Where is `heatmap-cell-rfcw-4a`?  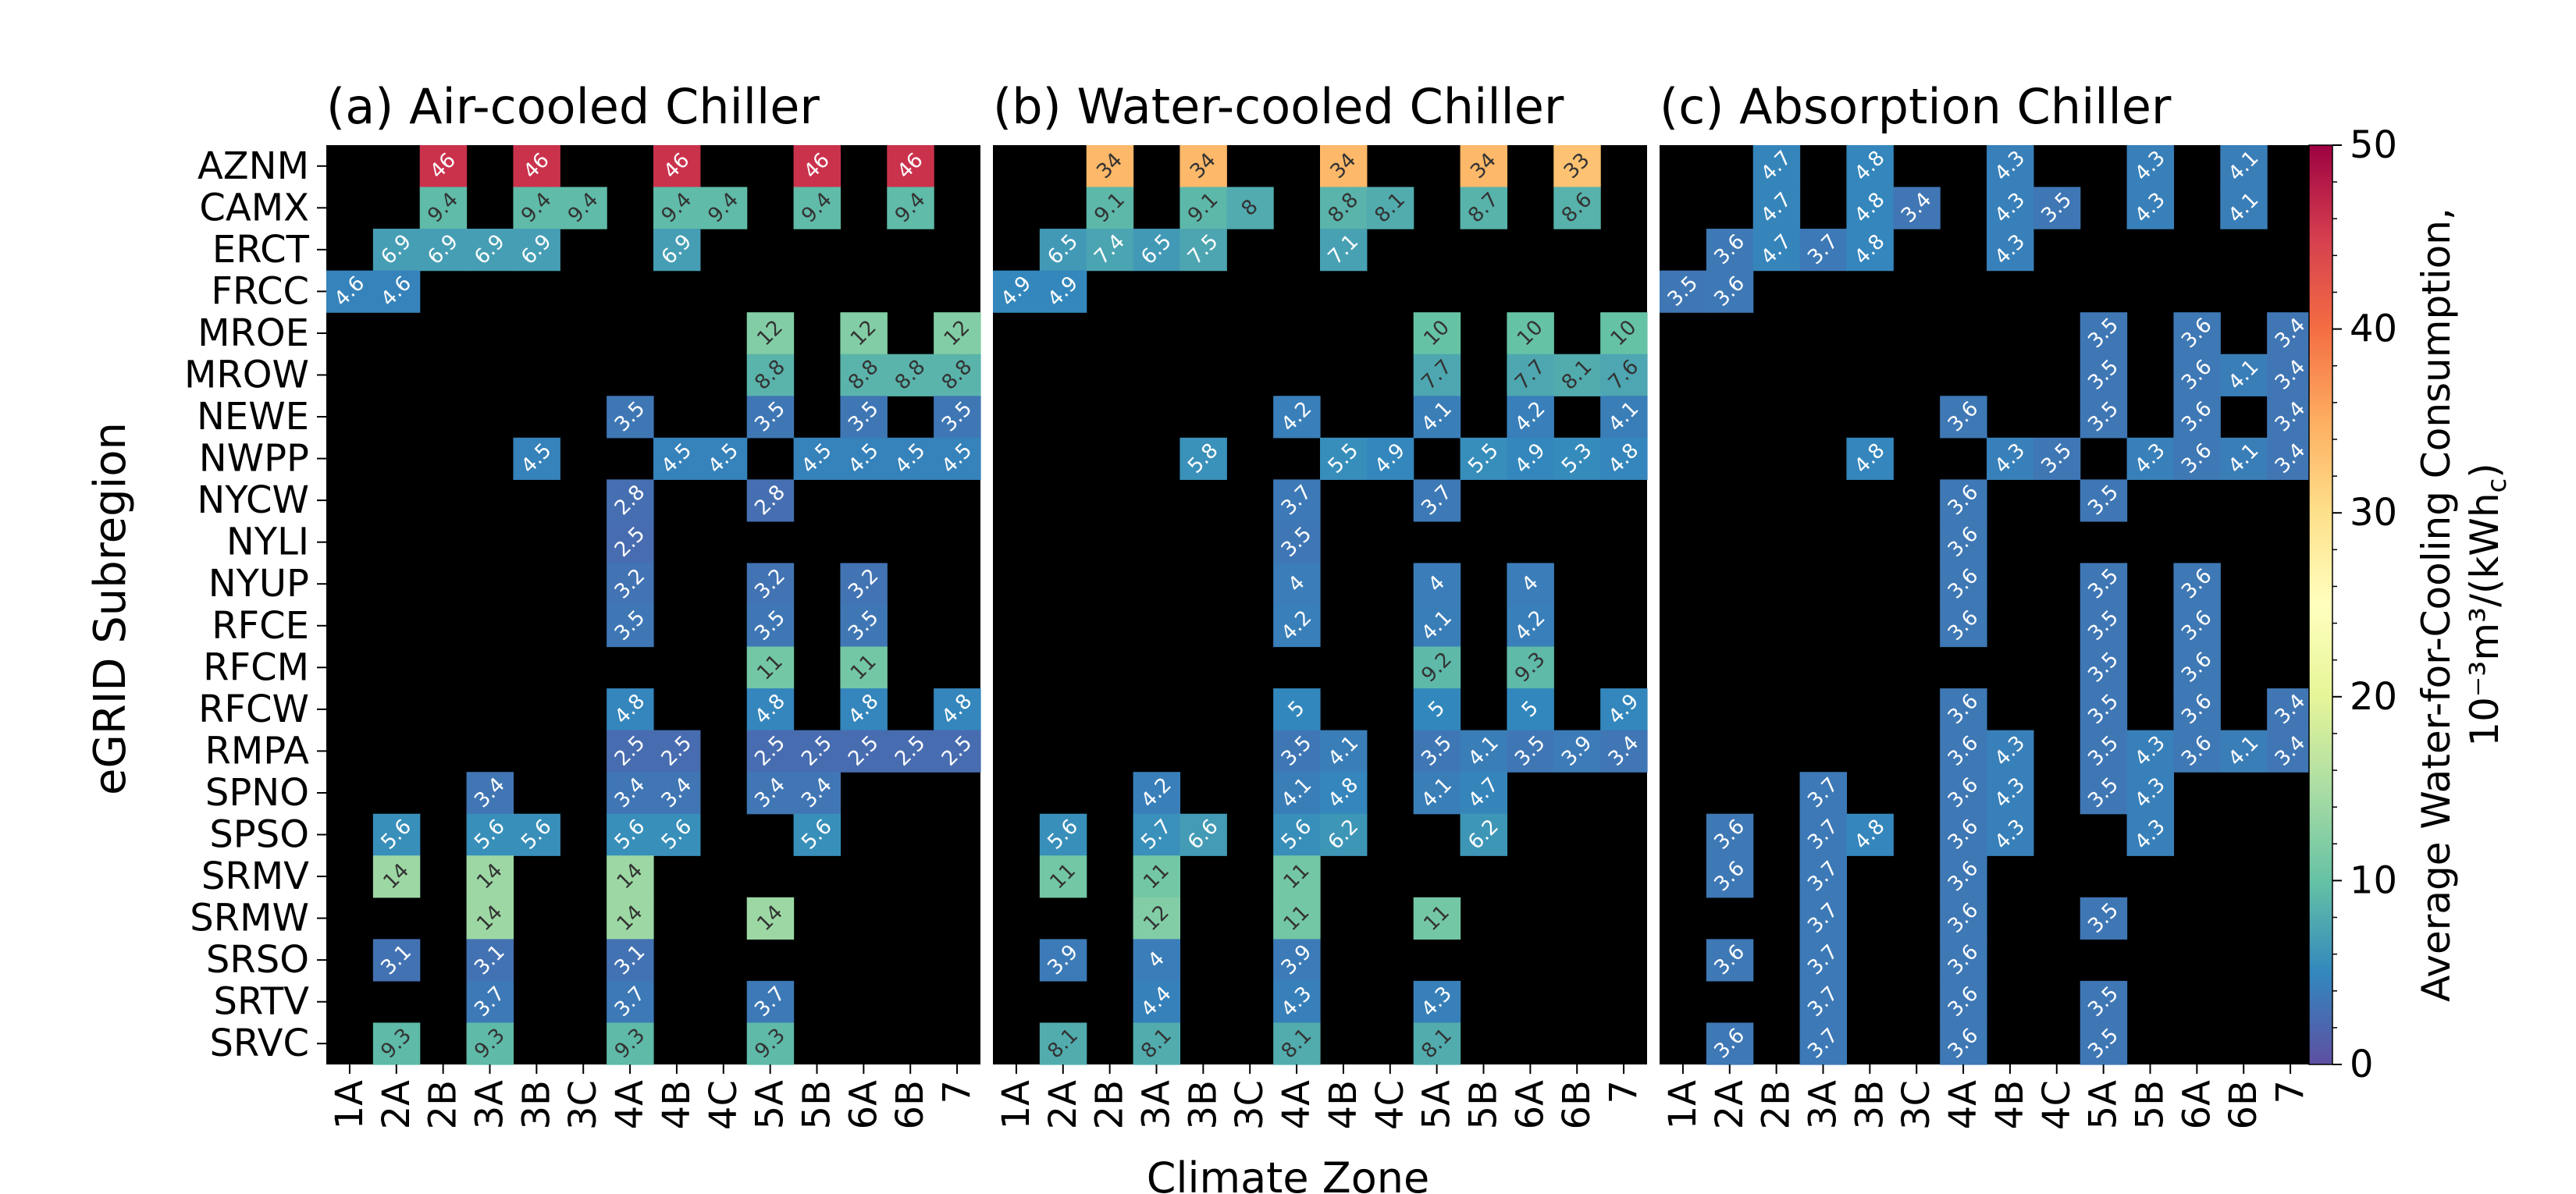
heatmap-cell-rfcw-4a is located at coordinates (1963, 710).